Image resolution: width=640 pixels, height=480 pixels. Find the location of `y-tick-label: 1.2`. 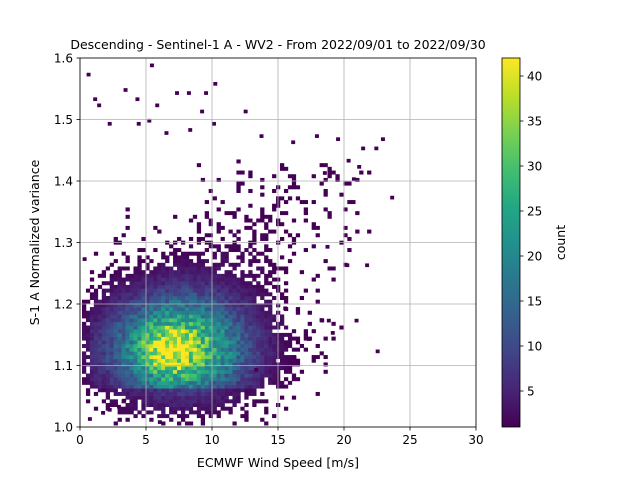

y-tick-label: 1.2 is located at coordinates (63, 304).